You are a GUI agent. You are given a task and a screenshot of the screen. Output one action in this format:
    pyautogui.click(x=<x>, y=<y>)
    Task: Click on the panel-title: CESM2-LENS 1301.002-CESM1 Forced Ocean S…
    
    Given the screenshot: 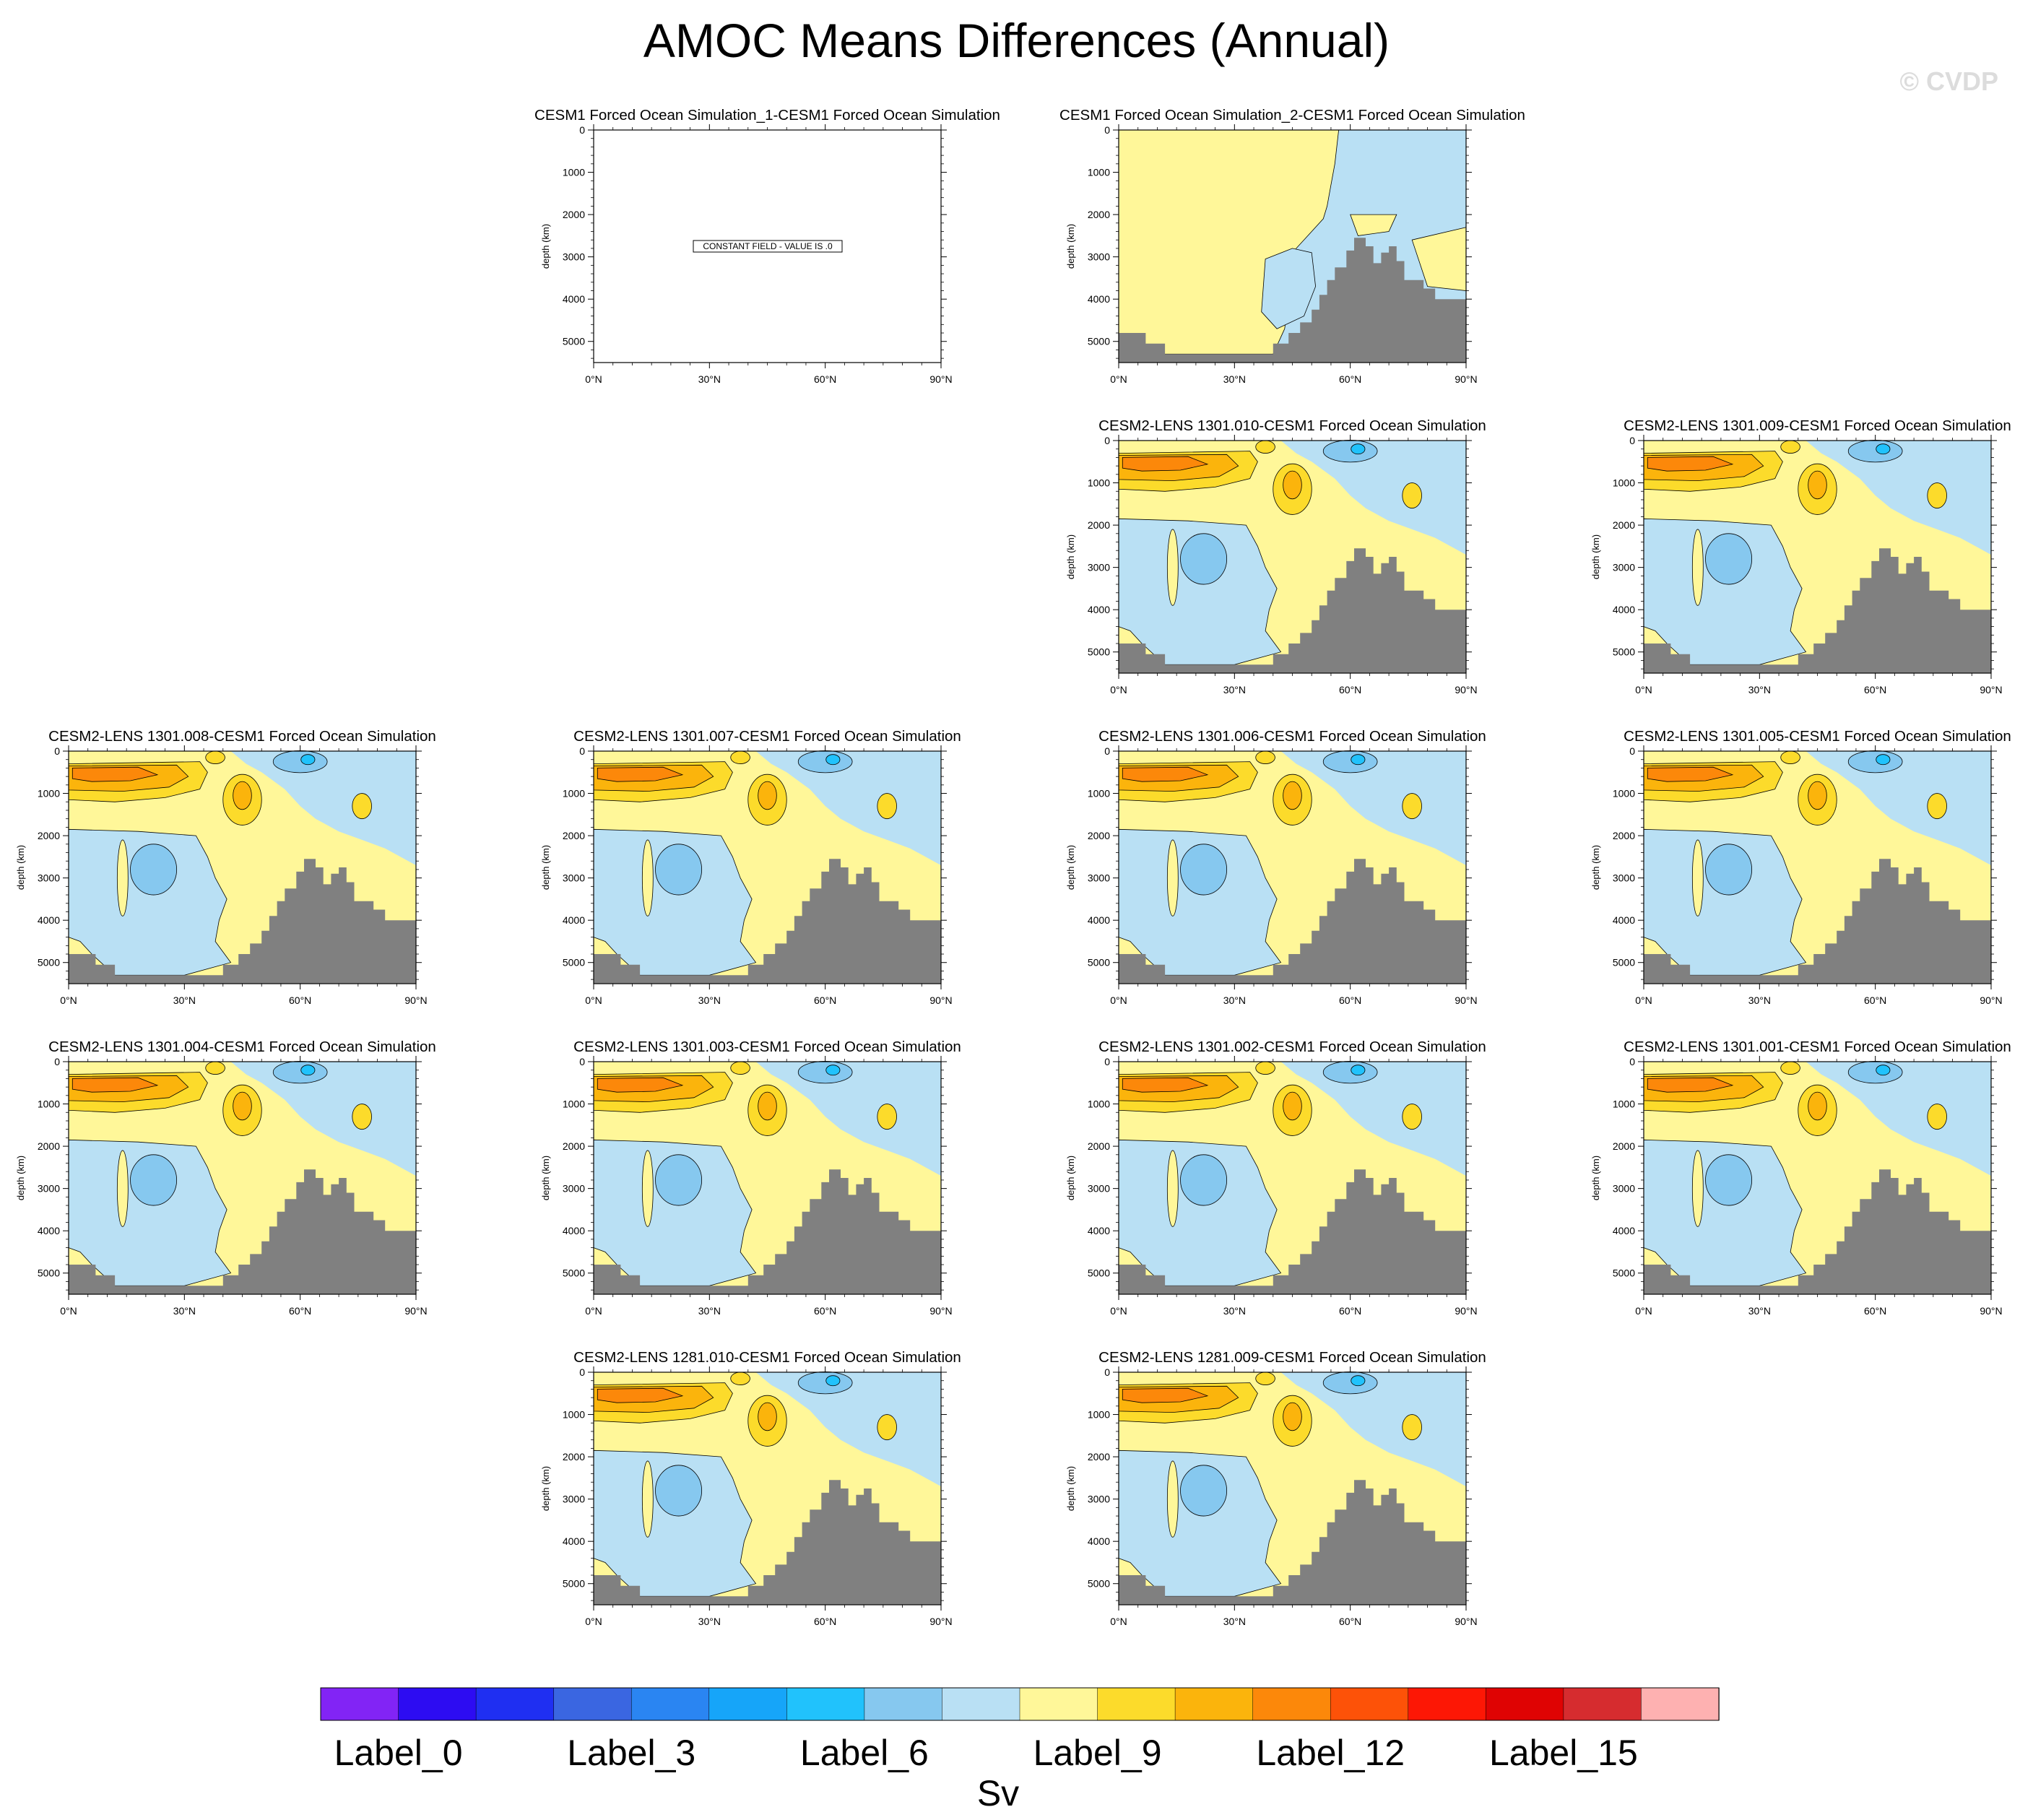 What is the action you would take?
    pyautogui.click(x=1292, y=1047)
    